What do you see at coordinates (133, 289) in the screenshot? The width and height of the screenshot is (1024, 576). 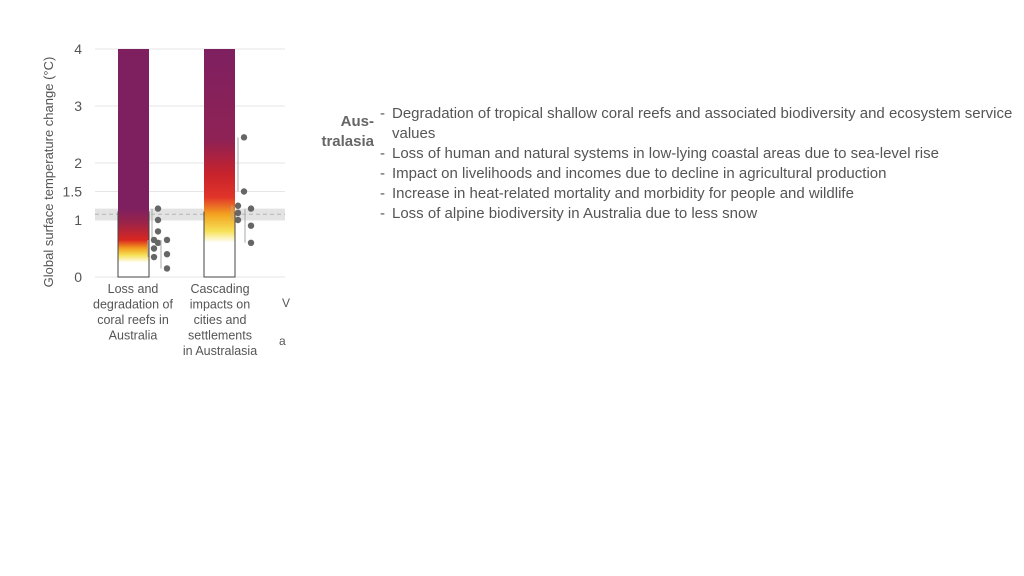 I see `category-label-line: Loss and` at bounding box center [133, 289].